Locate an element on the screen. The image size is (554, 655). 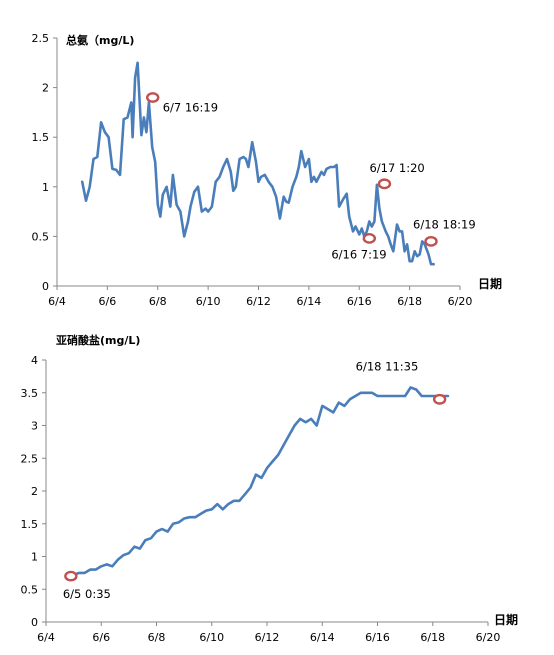
y-tick-label: 3.5 is located at coordinates (30, 393).